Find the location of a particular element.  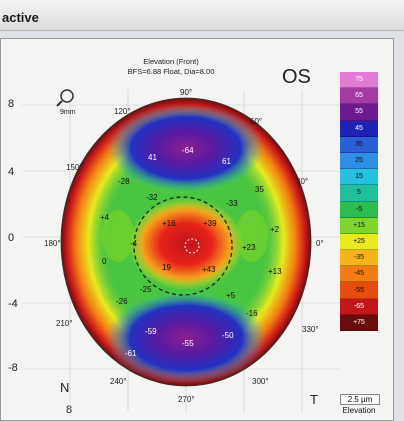

value-label: +39 is located at coordinates (210, 223).